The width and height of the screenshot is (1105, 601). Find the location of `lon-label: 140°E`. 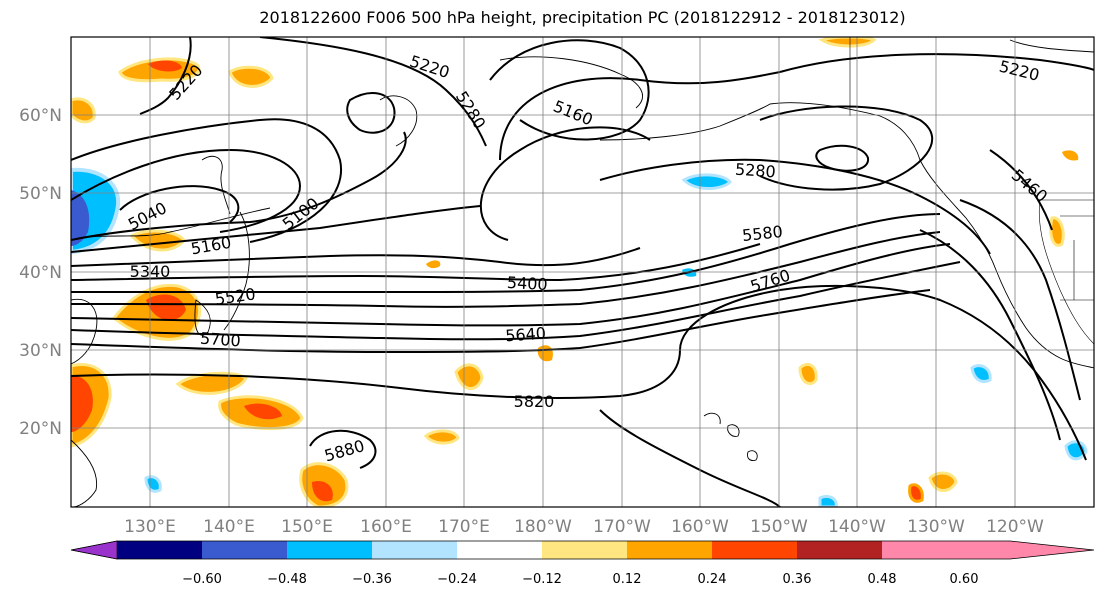

lon-label: 140°E is located at coordinates (229, 527).